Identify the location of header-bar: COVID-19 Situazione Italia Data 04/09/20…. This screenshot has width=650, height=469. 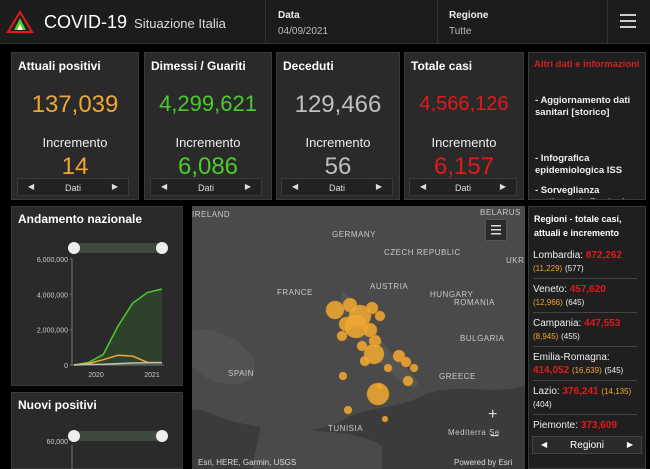
(325, 22).